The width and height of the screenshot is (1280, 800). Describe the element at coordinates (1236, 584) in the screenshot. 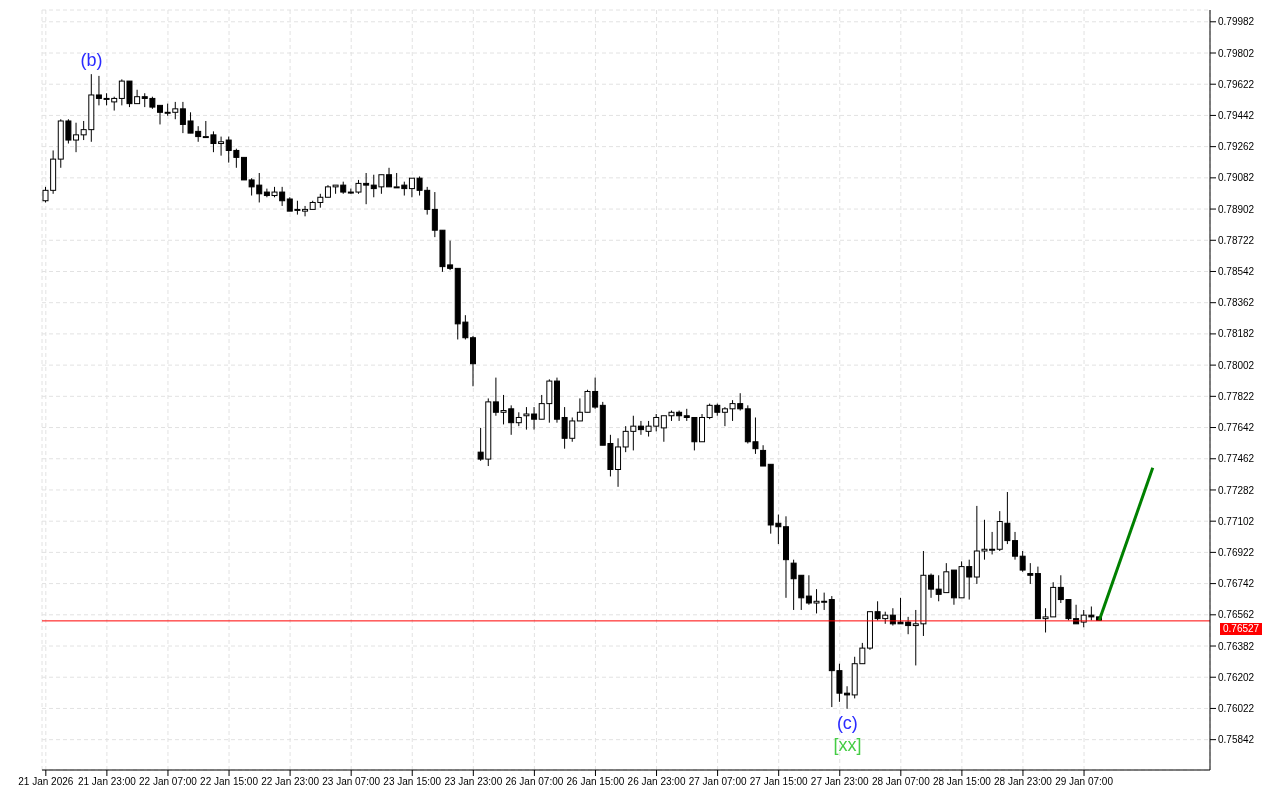

I see `y-tick-label: 0.76742` at that location.